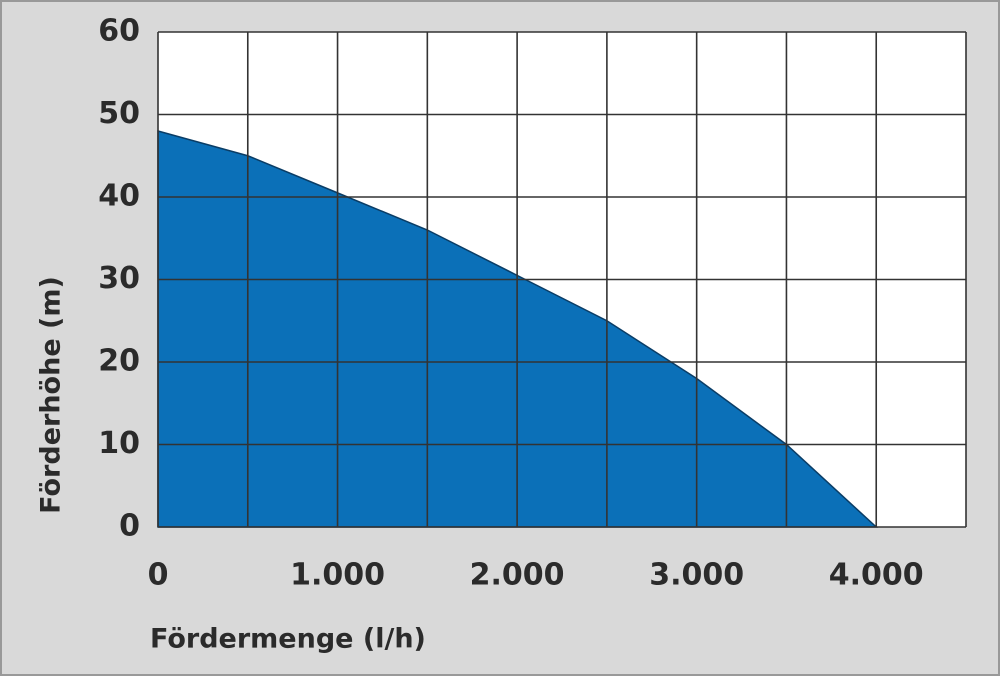  What do you see at coordinates (517, 575) in the screenshot?
I see `x-tick-label: 2.000` at bounding box center [517, 575].